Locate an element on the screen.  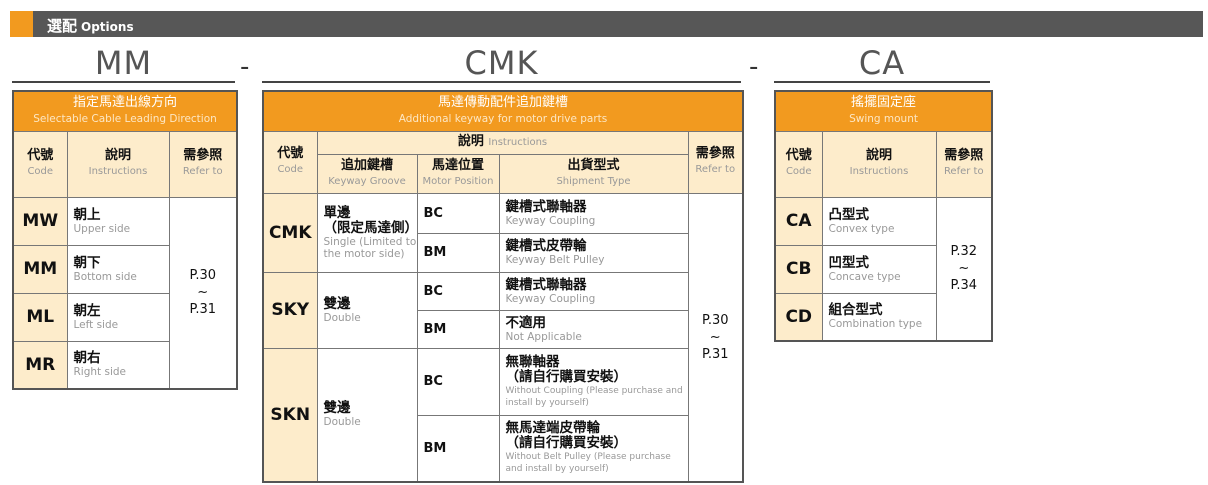
desc: 凸型式 Convex type is located at coordinates (879, 221).